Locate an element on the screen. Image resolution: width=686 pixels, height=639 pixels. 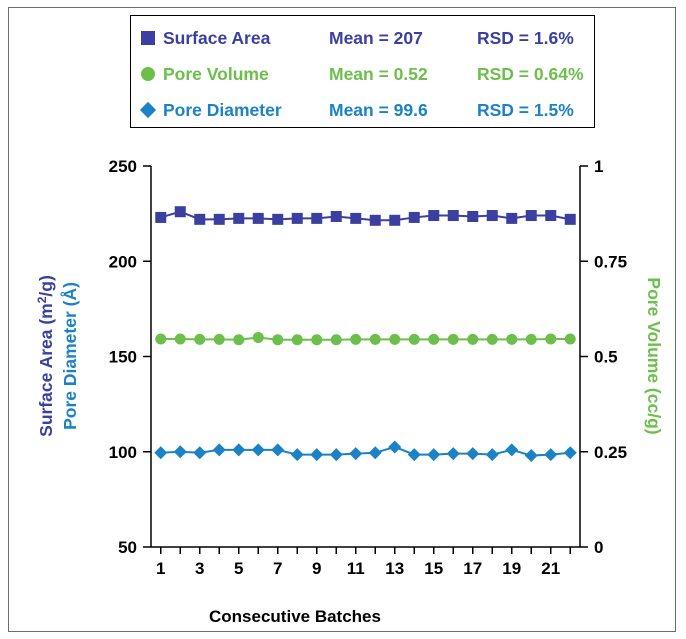
legend-rsd: RSD = 0.64% is located at coordinates (530, 74).